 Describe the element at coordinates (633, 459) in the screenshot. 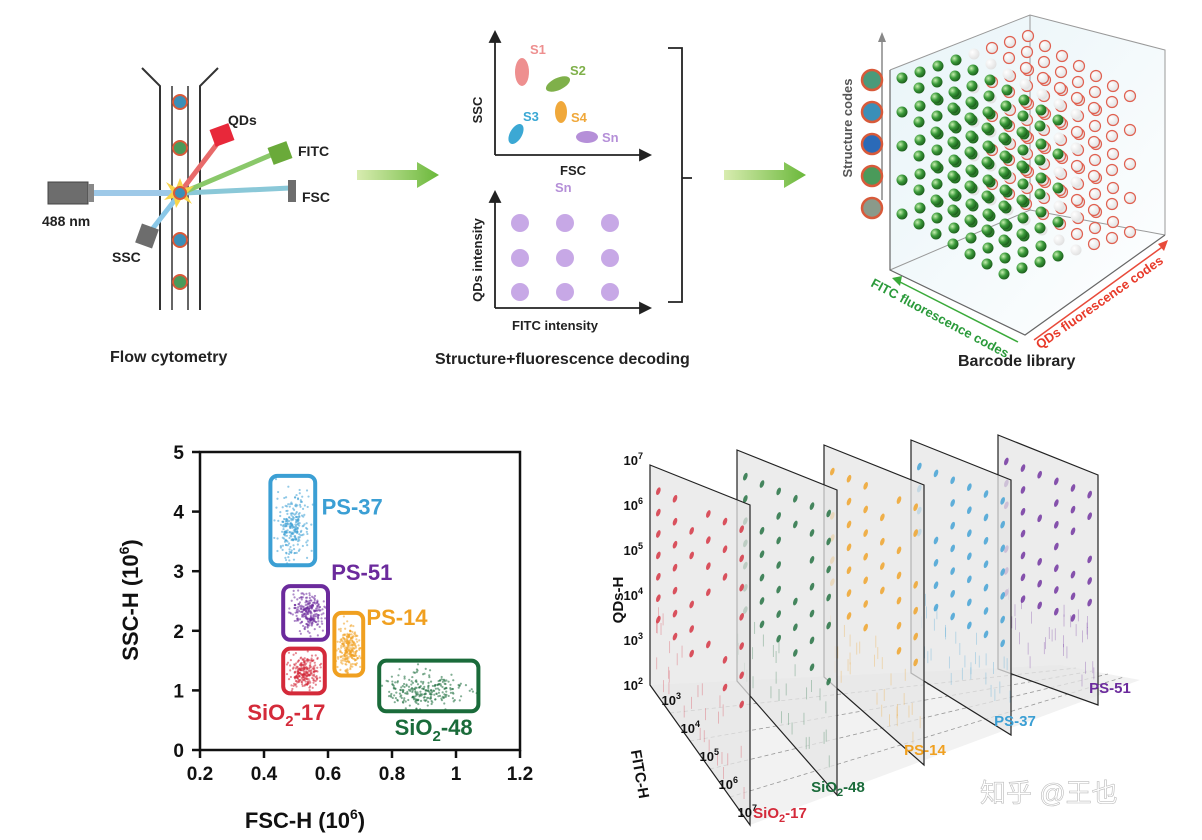

I see `qds-tick-label: 107` at that location.